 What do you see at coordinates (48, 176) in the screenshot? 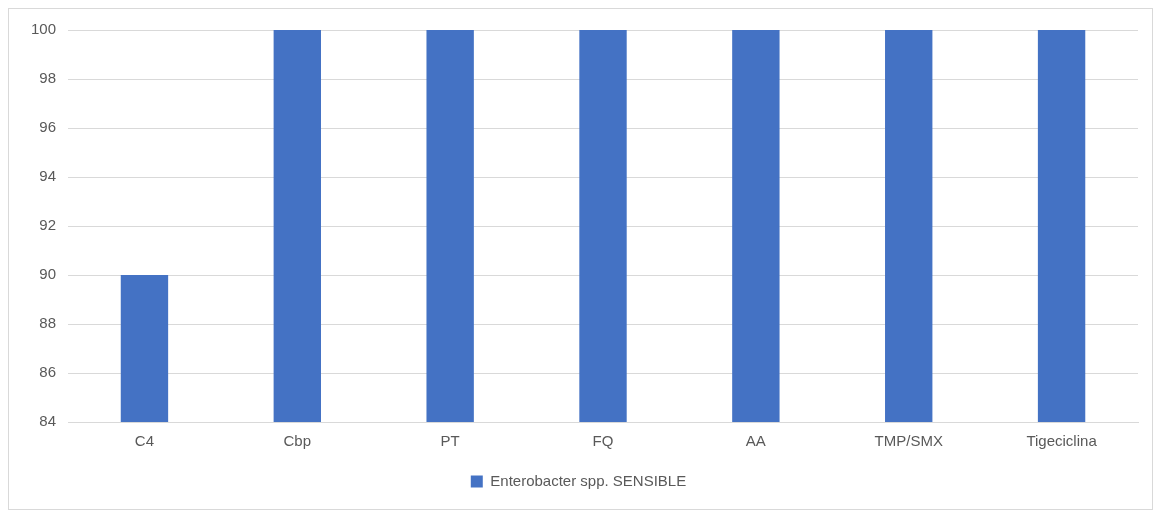
I see `y-tick-label: 94` at bounding box center [48, 176].